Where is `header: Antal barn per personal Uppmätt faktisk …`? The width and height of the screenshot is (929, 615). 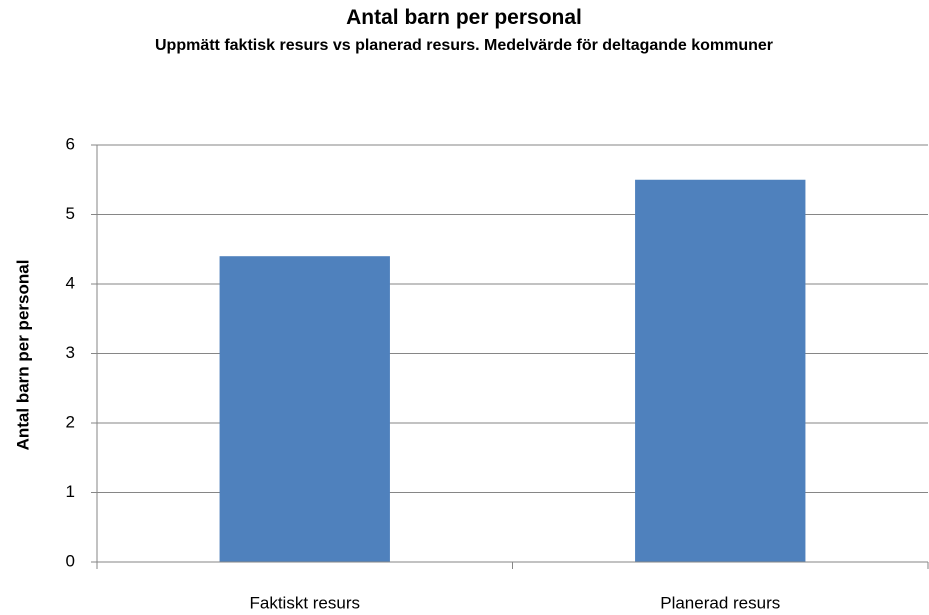
header: Antal barn per personal Uppmätt faktisk … is located at coordinates (464, 32).